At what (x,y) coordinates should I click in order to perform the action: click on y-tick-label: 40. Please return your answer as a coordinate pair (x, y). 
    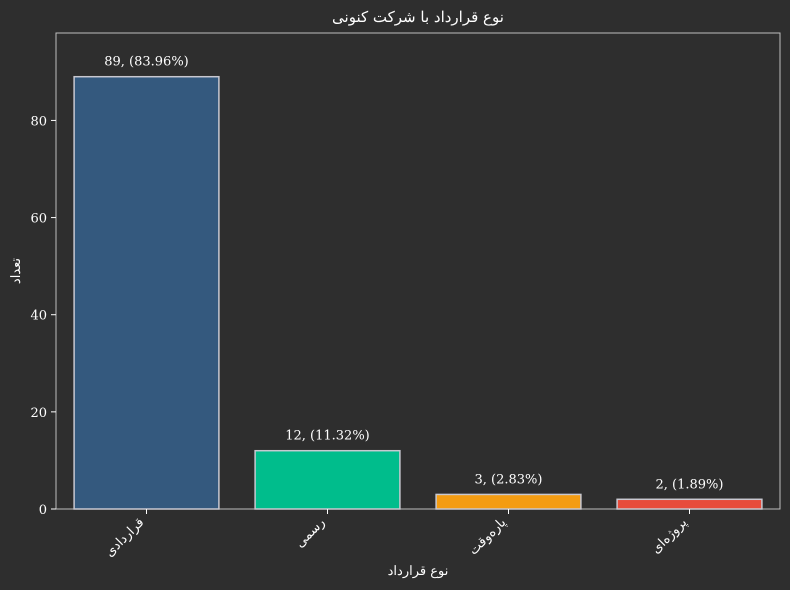
    Looking at the image, I should click on (38, 316).